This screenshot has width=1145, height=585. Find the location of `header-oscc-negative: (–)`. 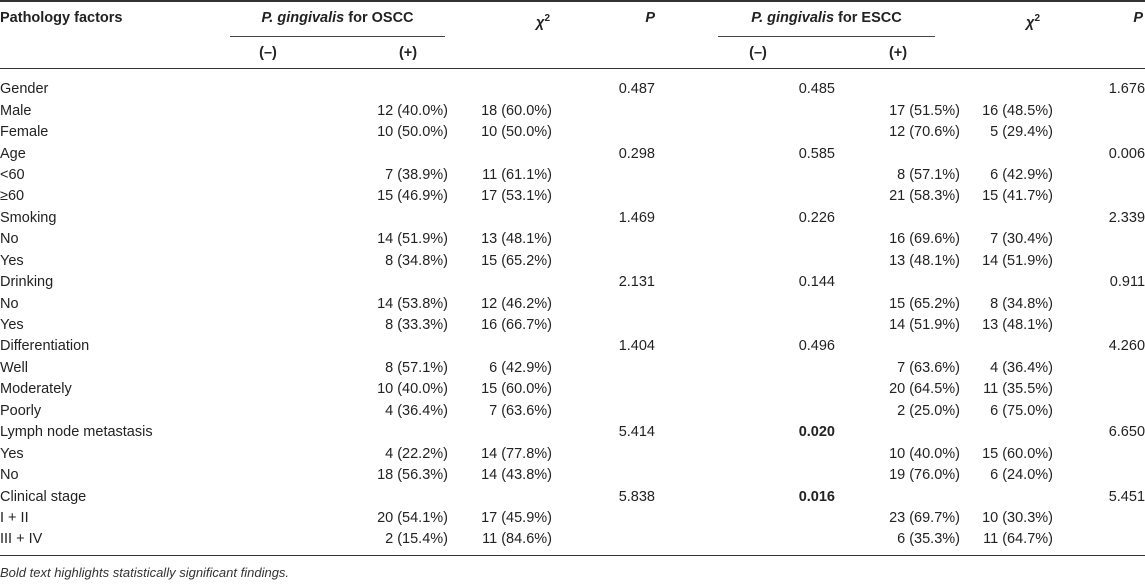

header-oscc-negative: (–) is located at coordinates (268, 53).